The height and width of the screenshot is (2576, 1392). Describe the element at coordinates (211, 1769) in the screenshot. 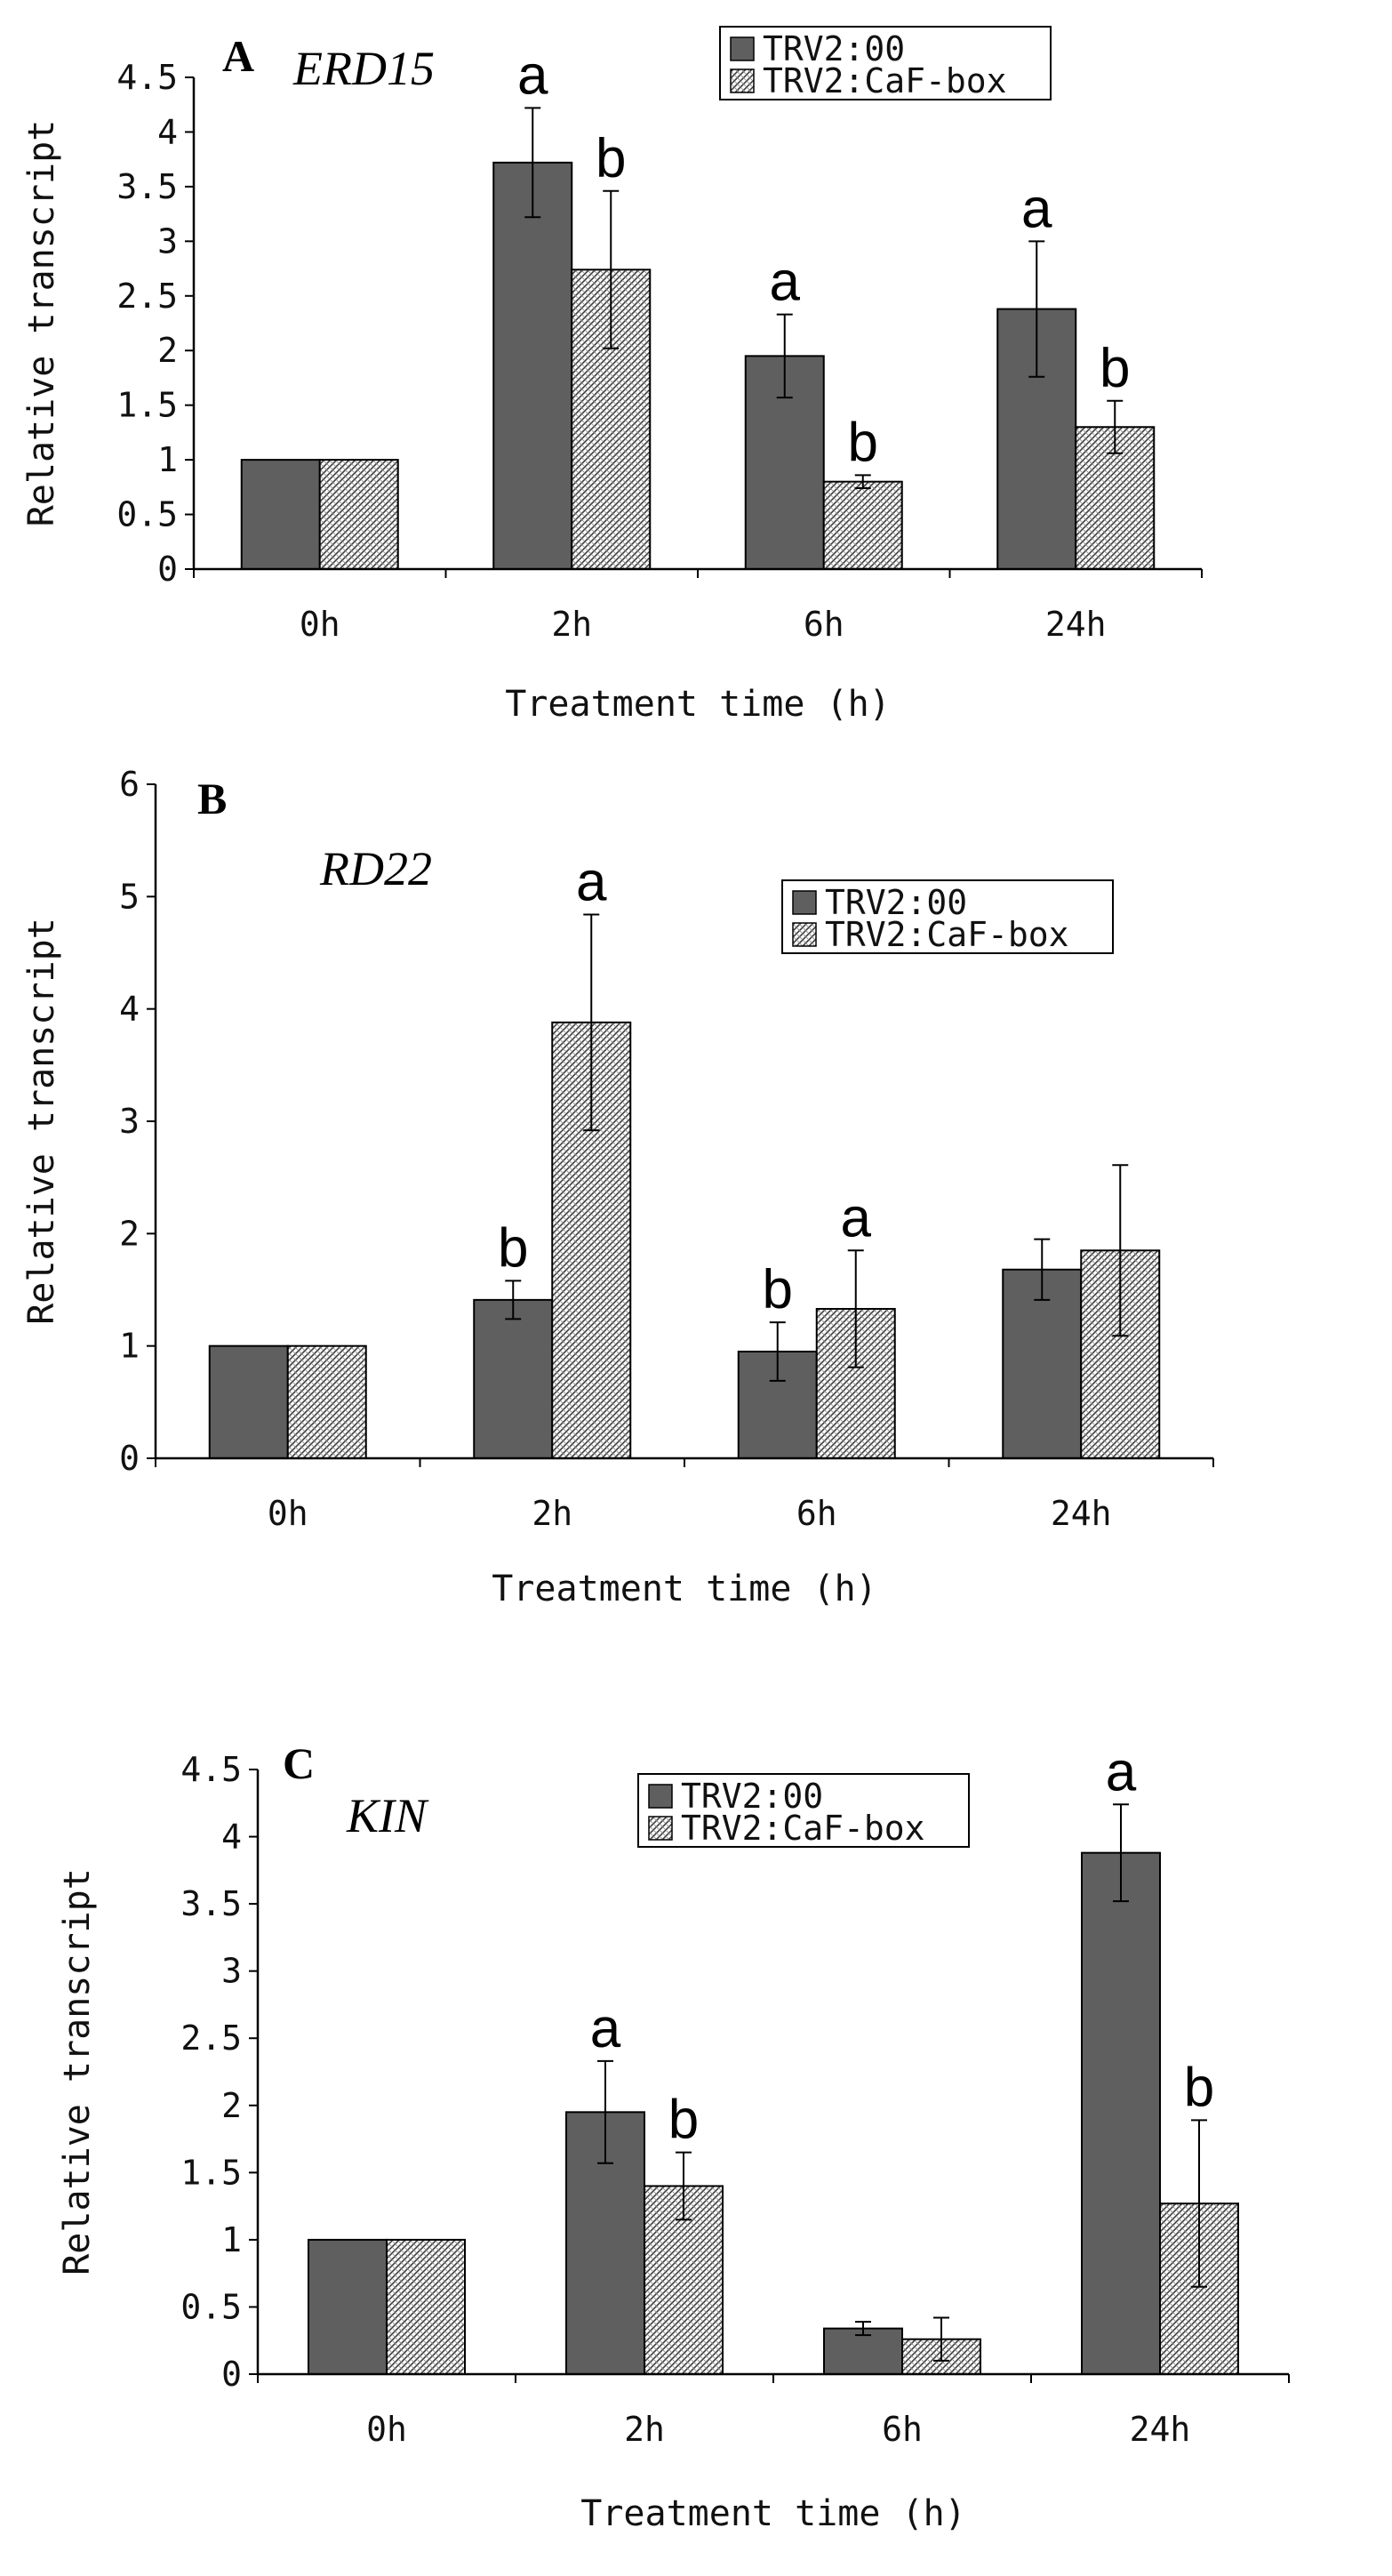

I see `y-tick-label: 4.5` at that location.